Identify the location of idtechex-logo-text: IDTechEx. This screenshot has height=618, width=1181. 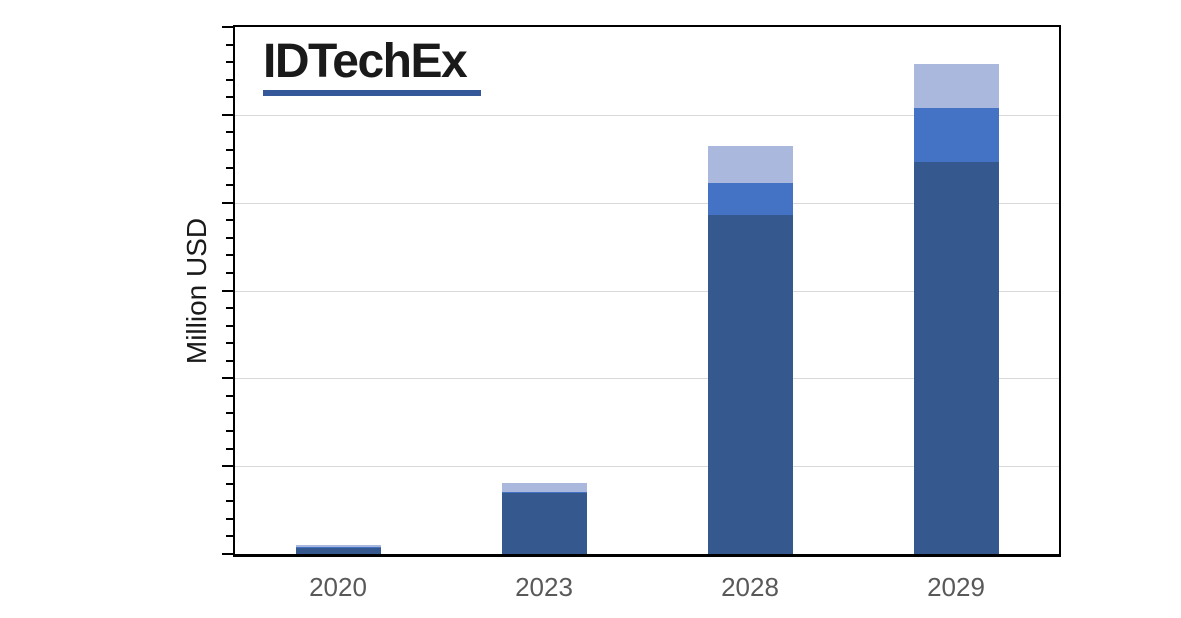
(365, 61).